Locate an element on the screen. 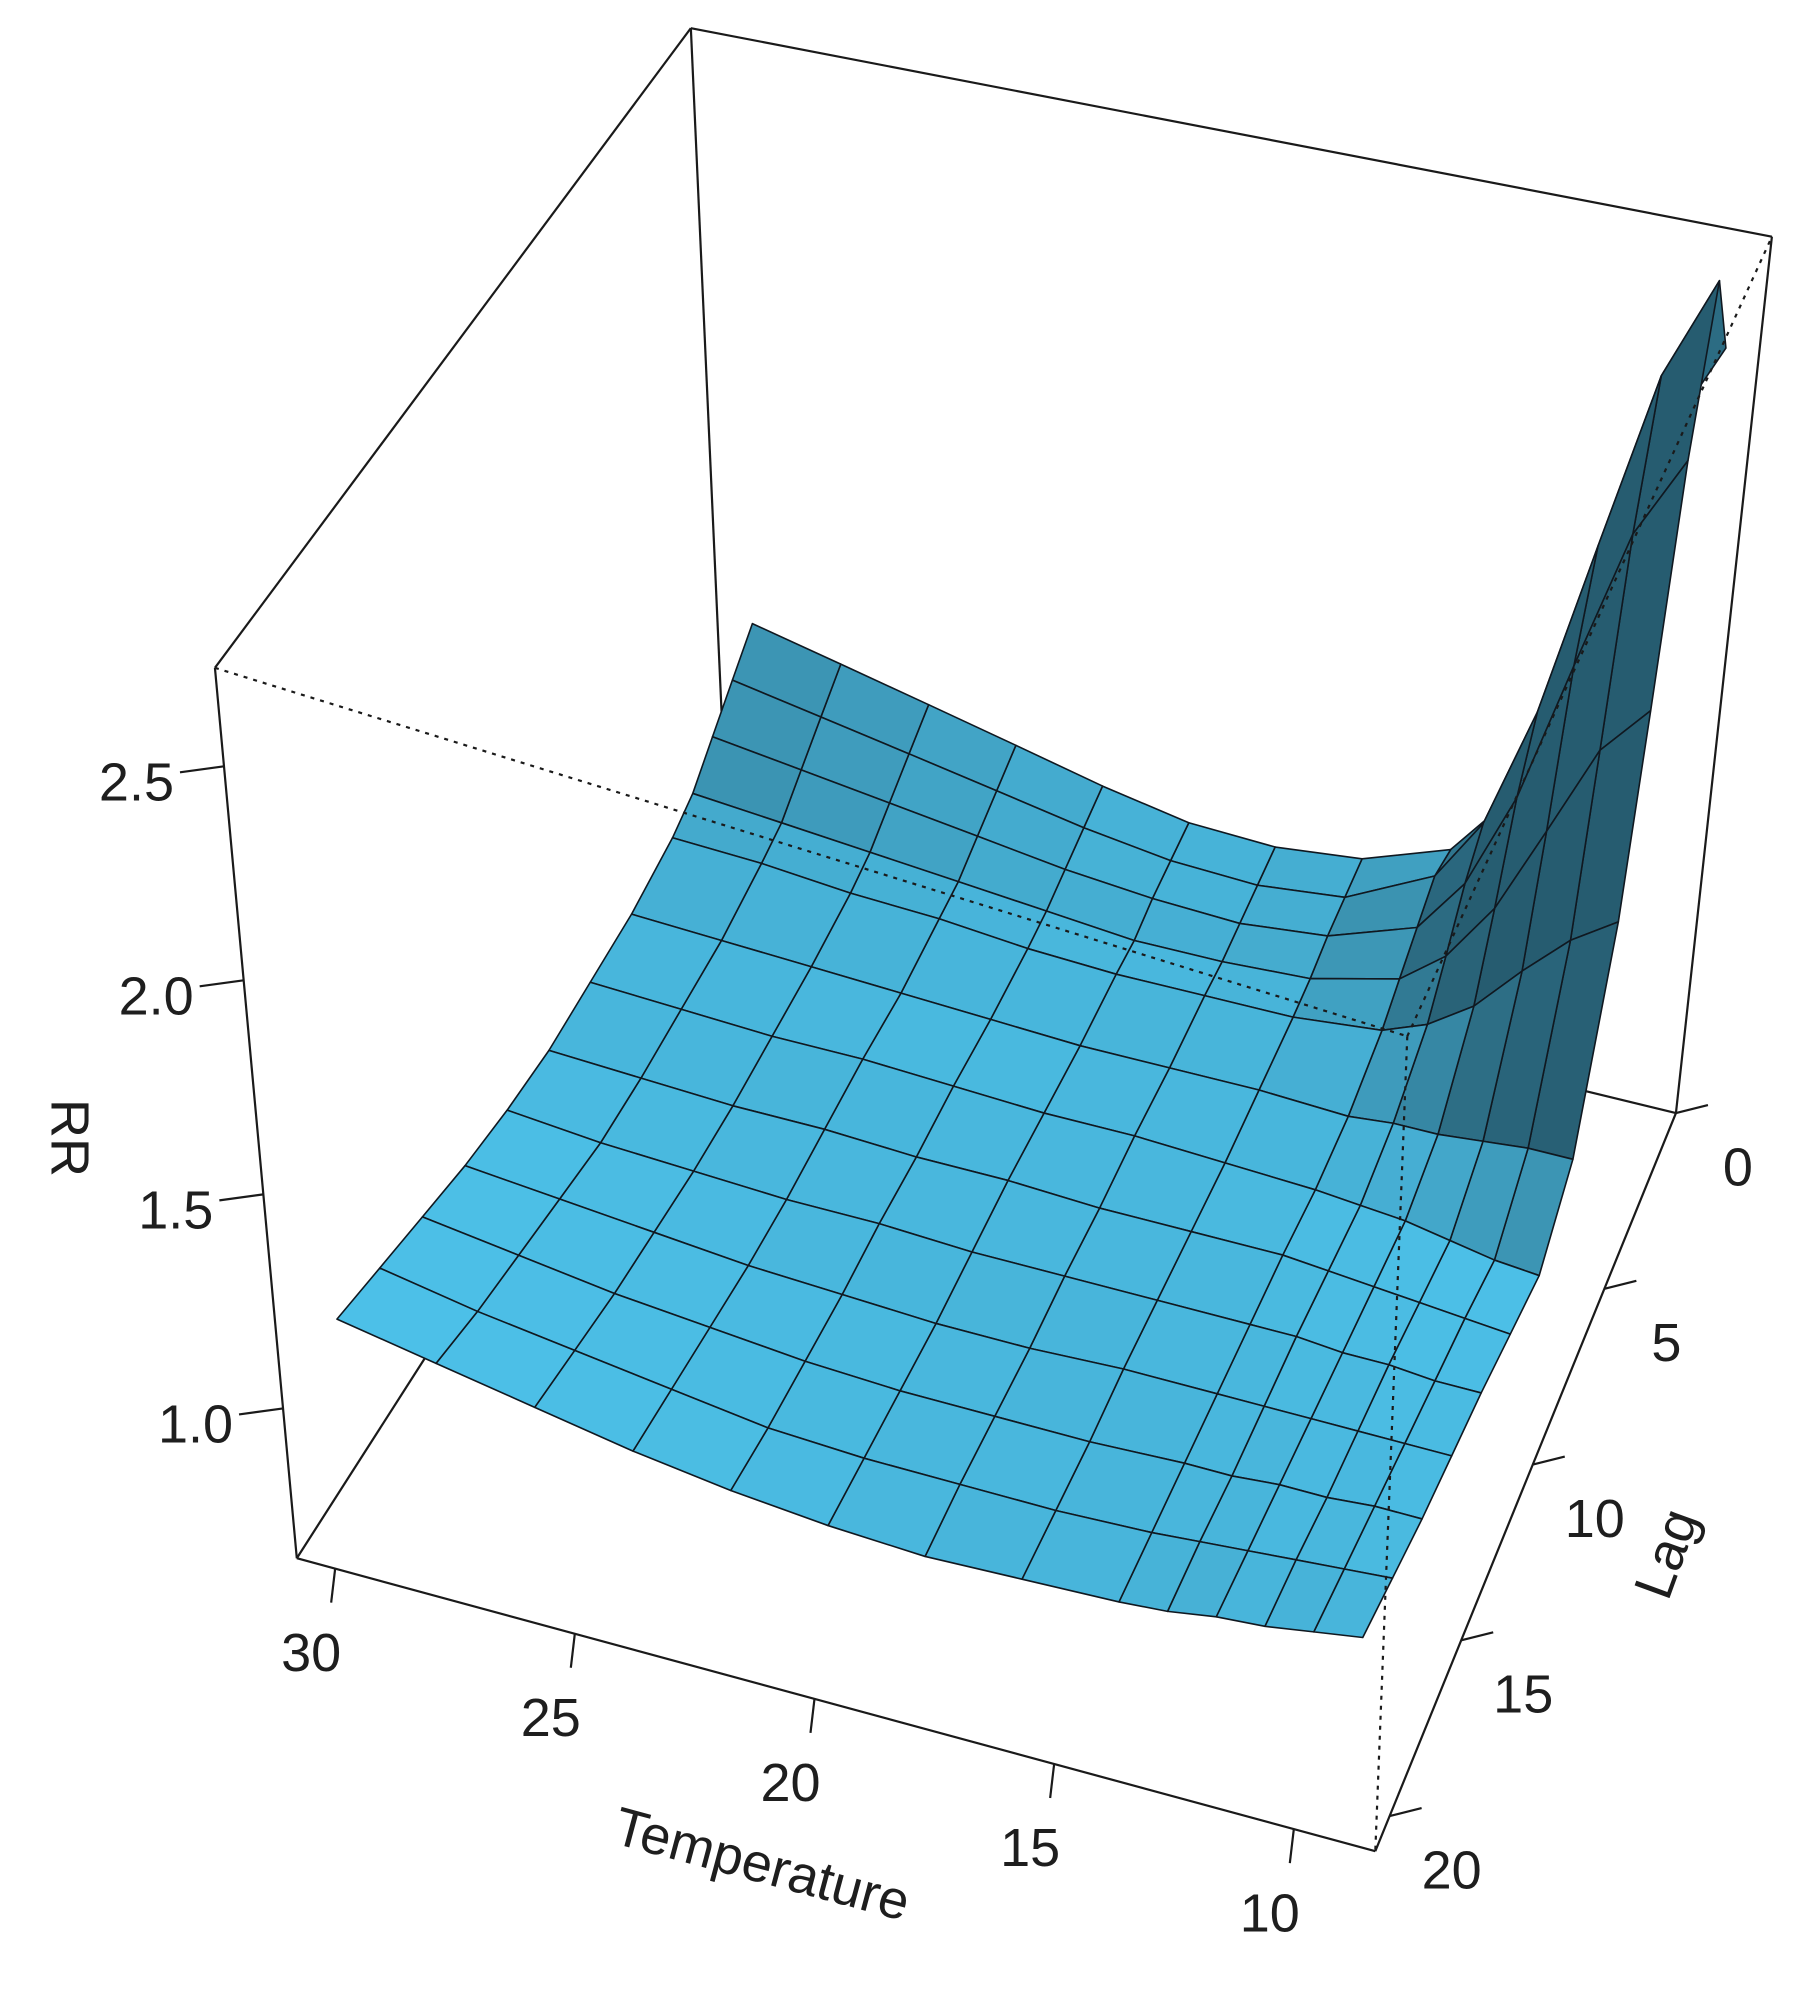  y-tick-label: 10 is located at coordinates (1595, 1519).